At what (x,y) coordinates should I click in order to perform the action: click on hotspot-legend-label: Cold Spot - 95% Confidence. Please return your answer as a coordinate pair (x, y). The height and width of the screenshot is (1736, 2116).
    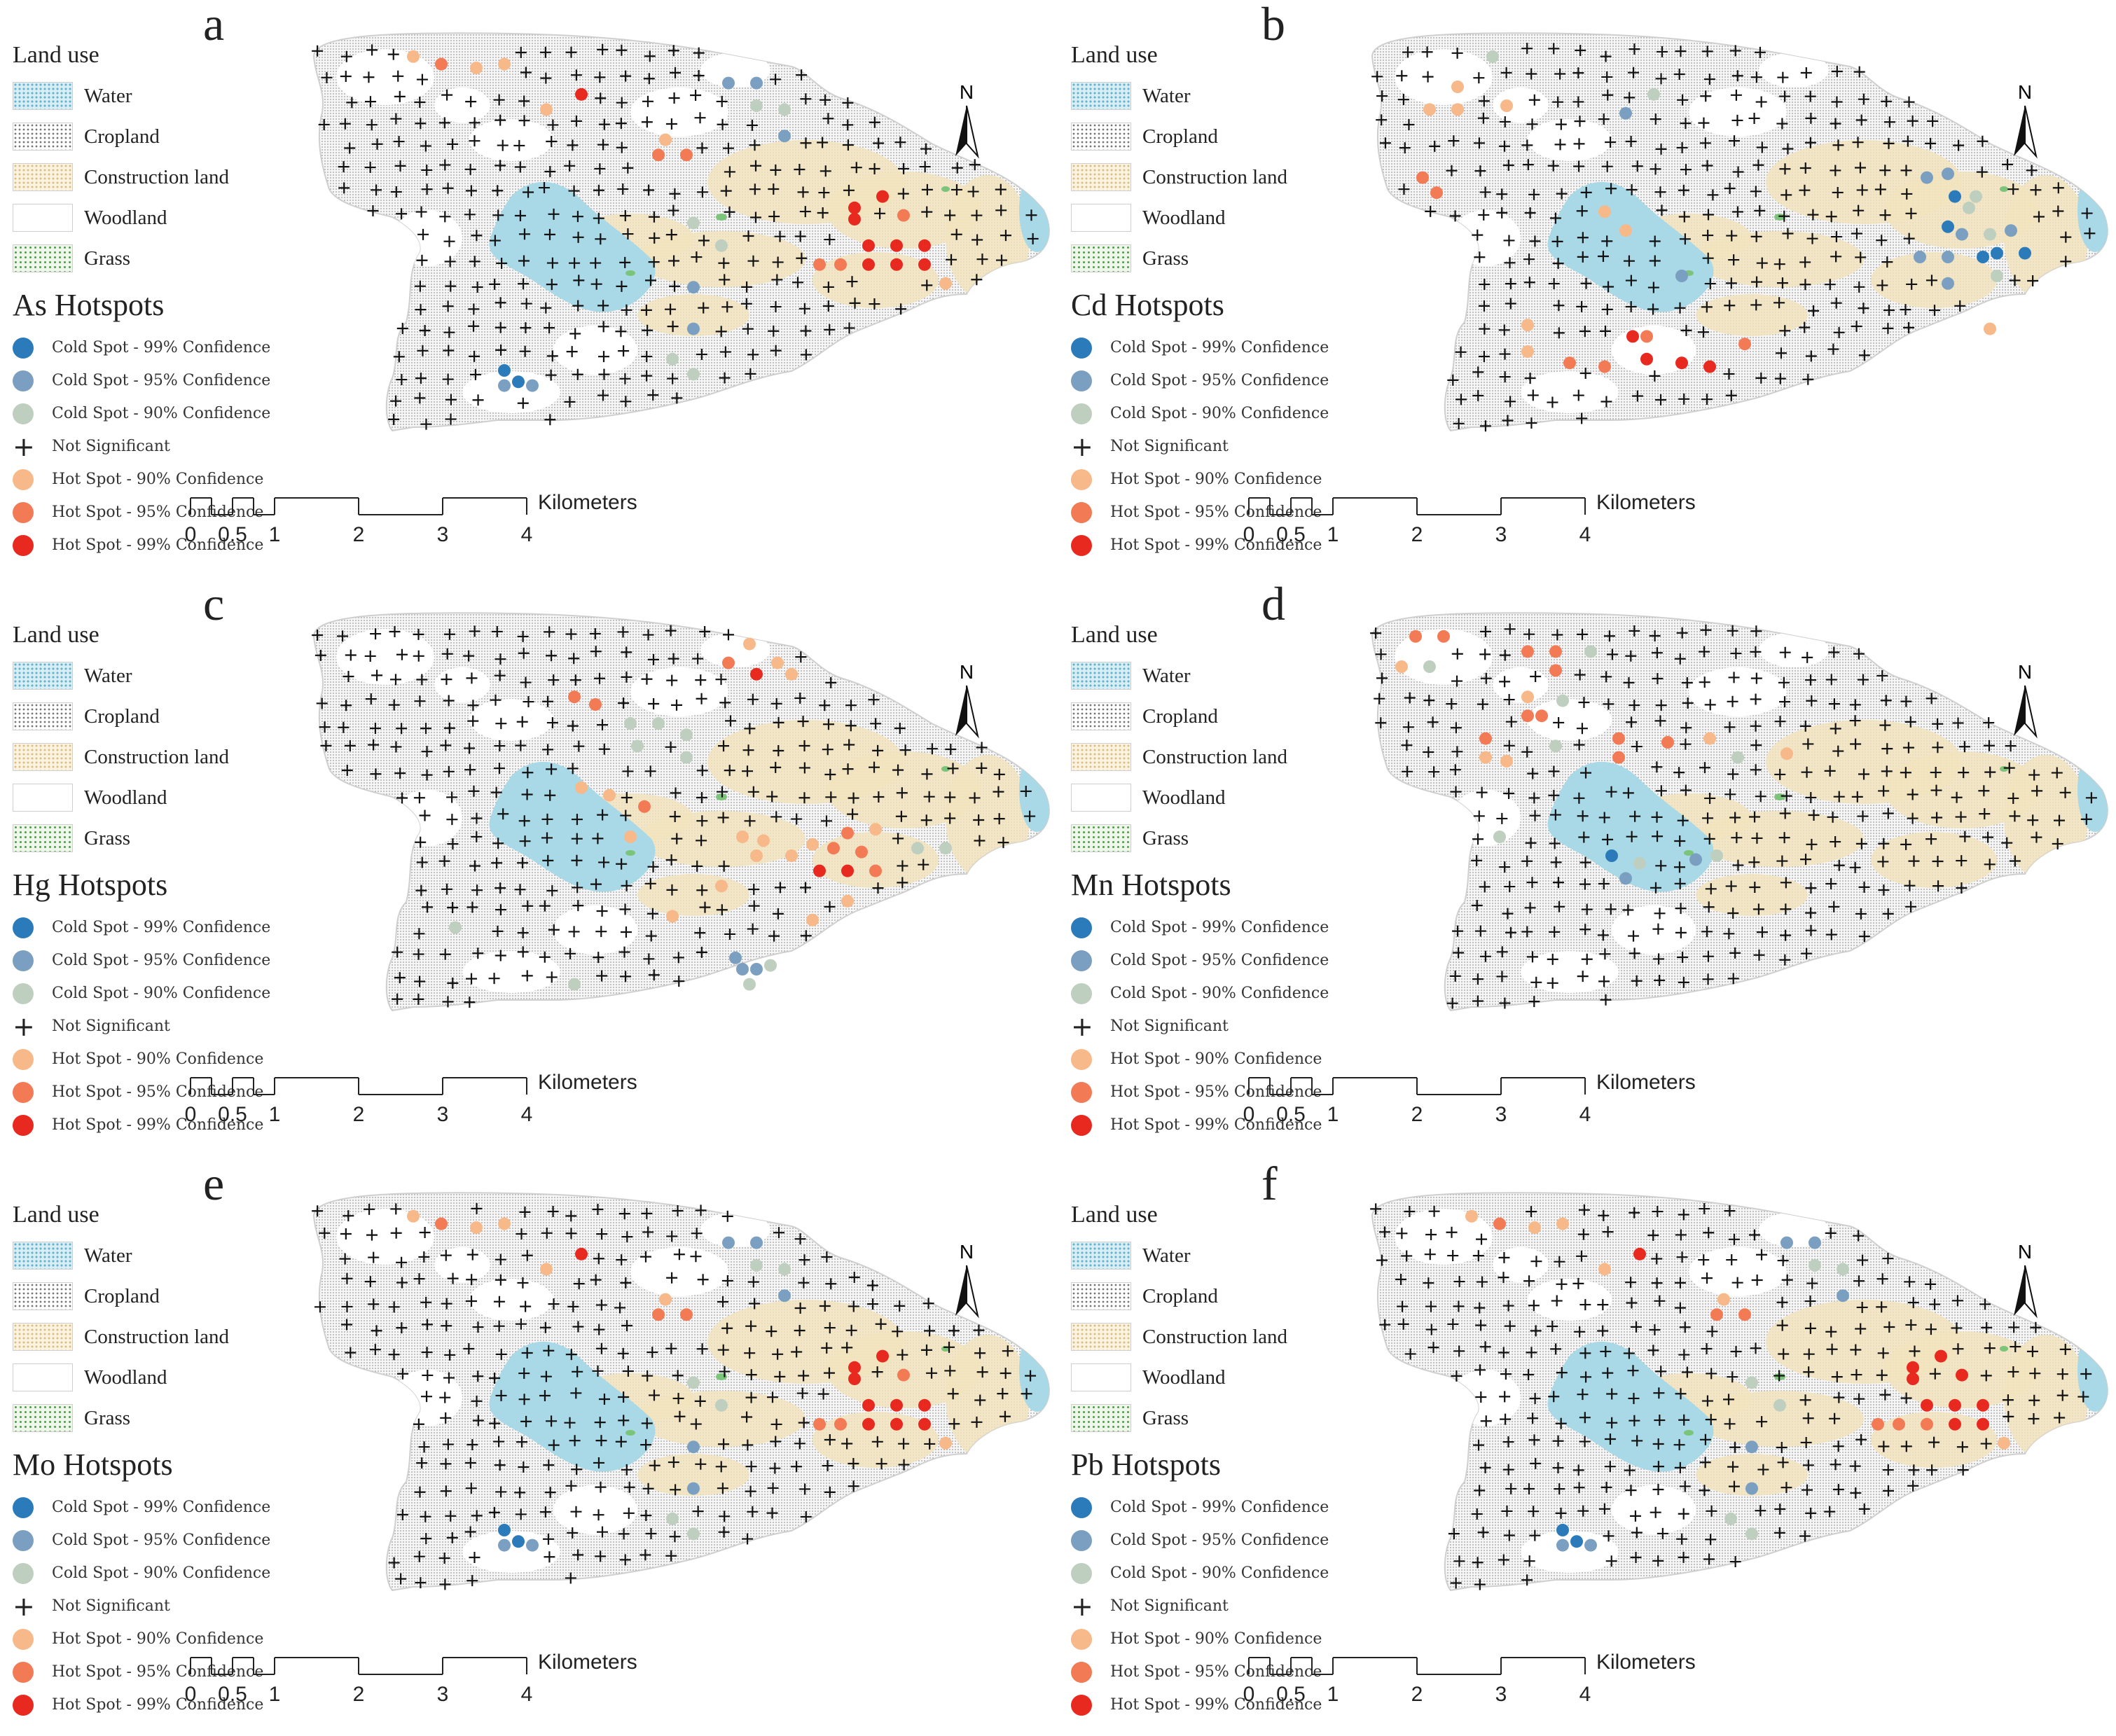
    Looking at the image, I should click on (1219, 381).